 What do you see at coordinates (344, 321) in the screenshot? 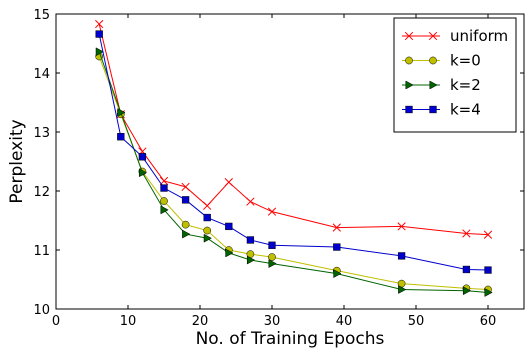
I see `x-tick-label: 40` at bounding box center [344, 321].